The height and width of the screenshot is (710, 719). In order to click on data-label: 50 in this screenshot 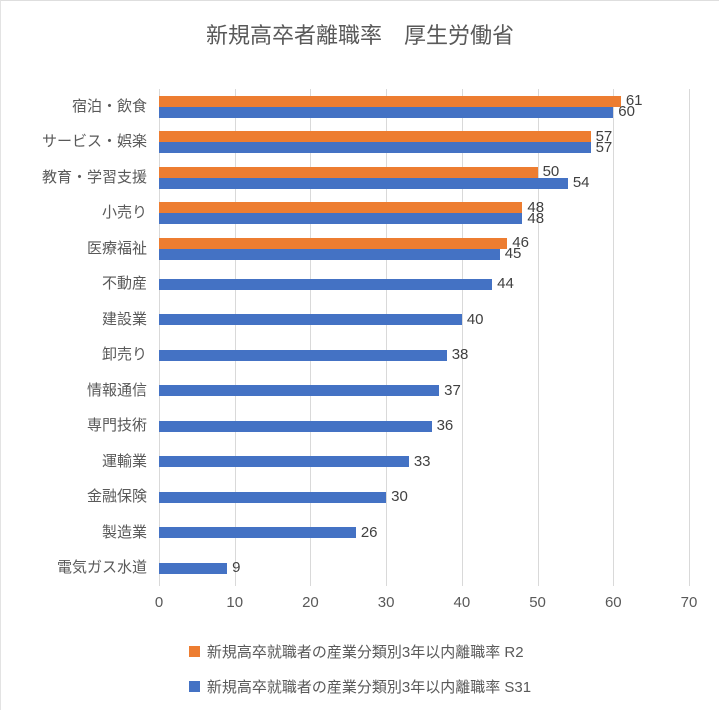, I will do `click(551, 172)`.